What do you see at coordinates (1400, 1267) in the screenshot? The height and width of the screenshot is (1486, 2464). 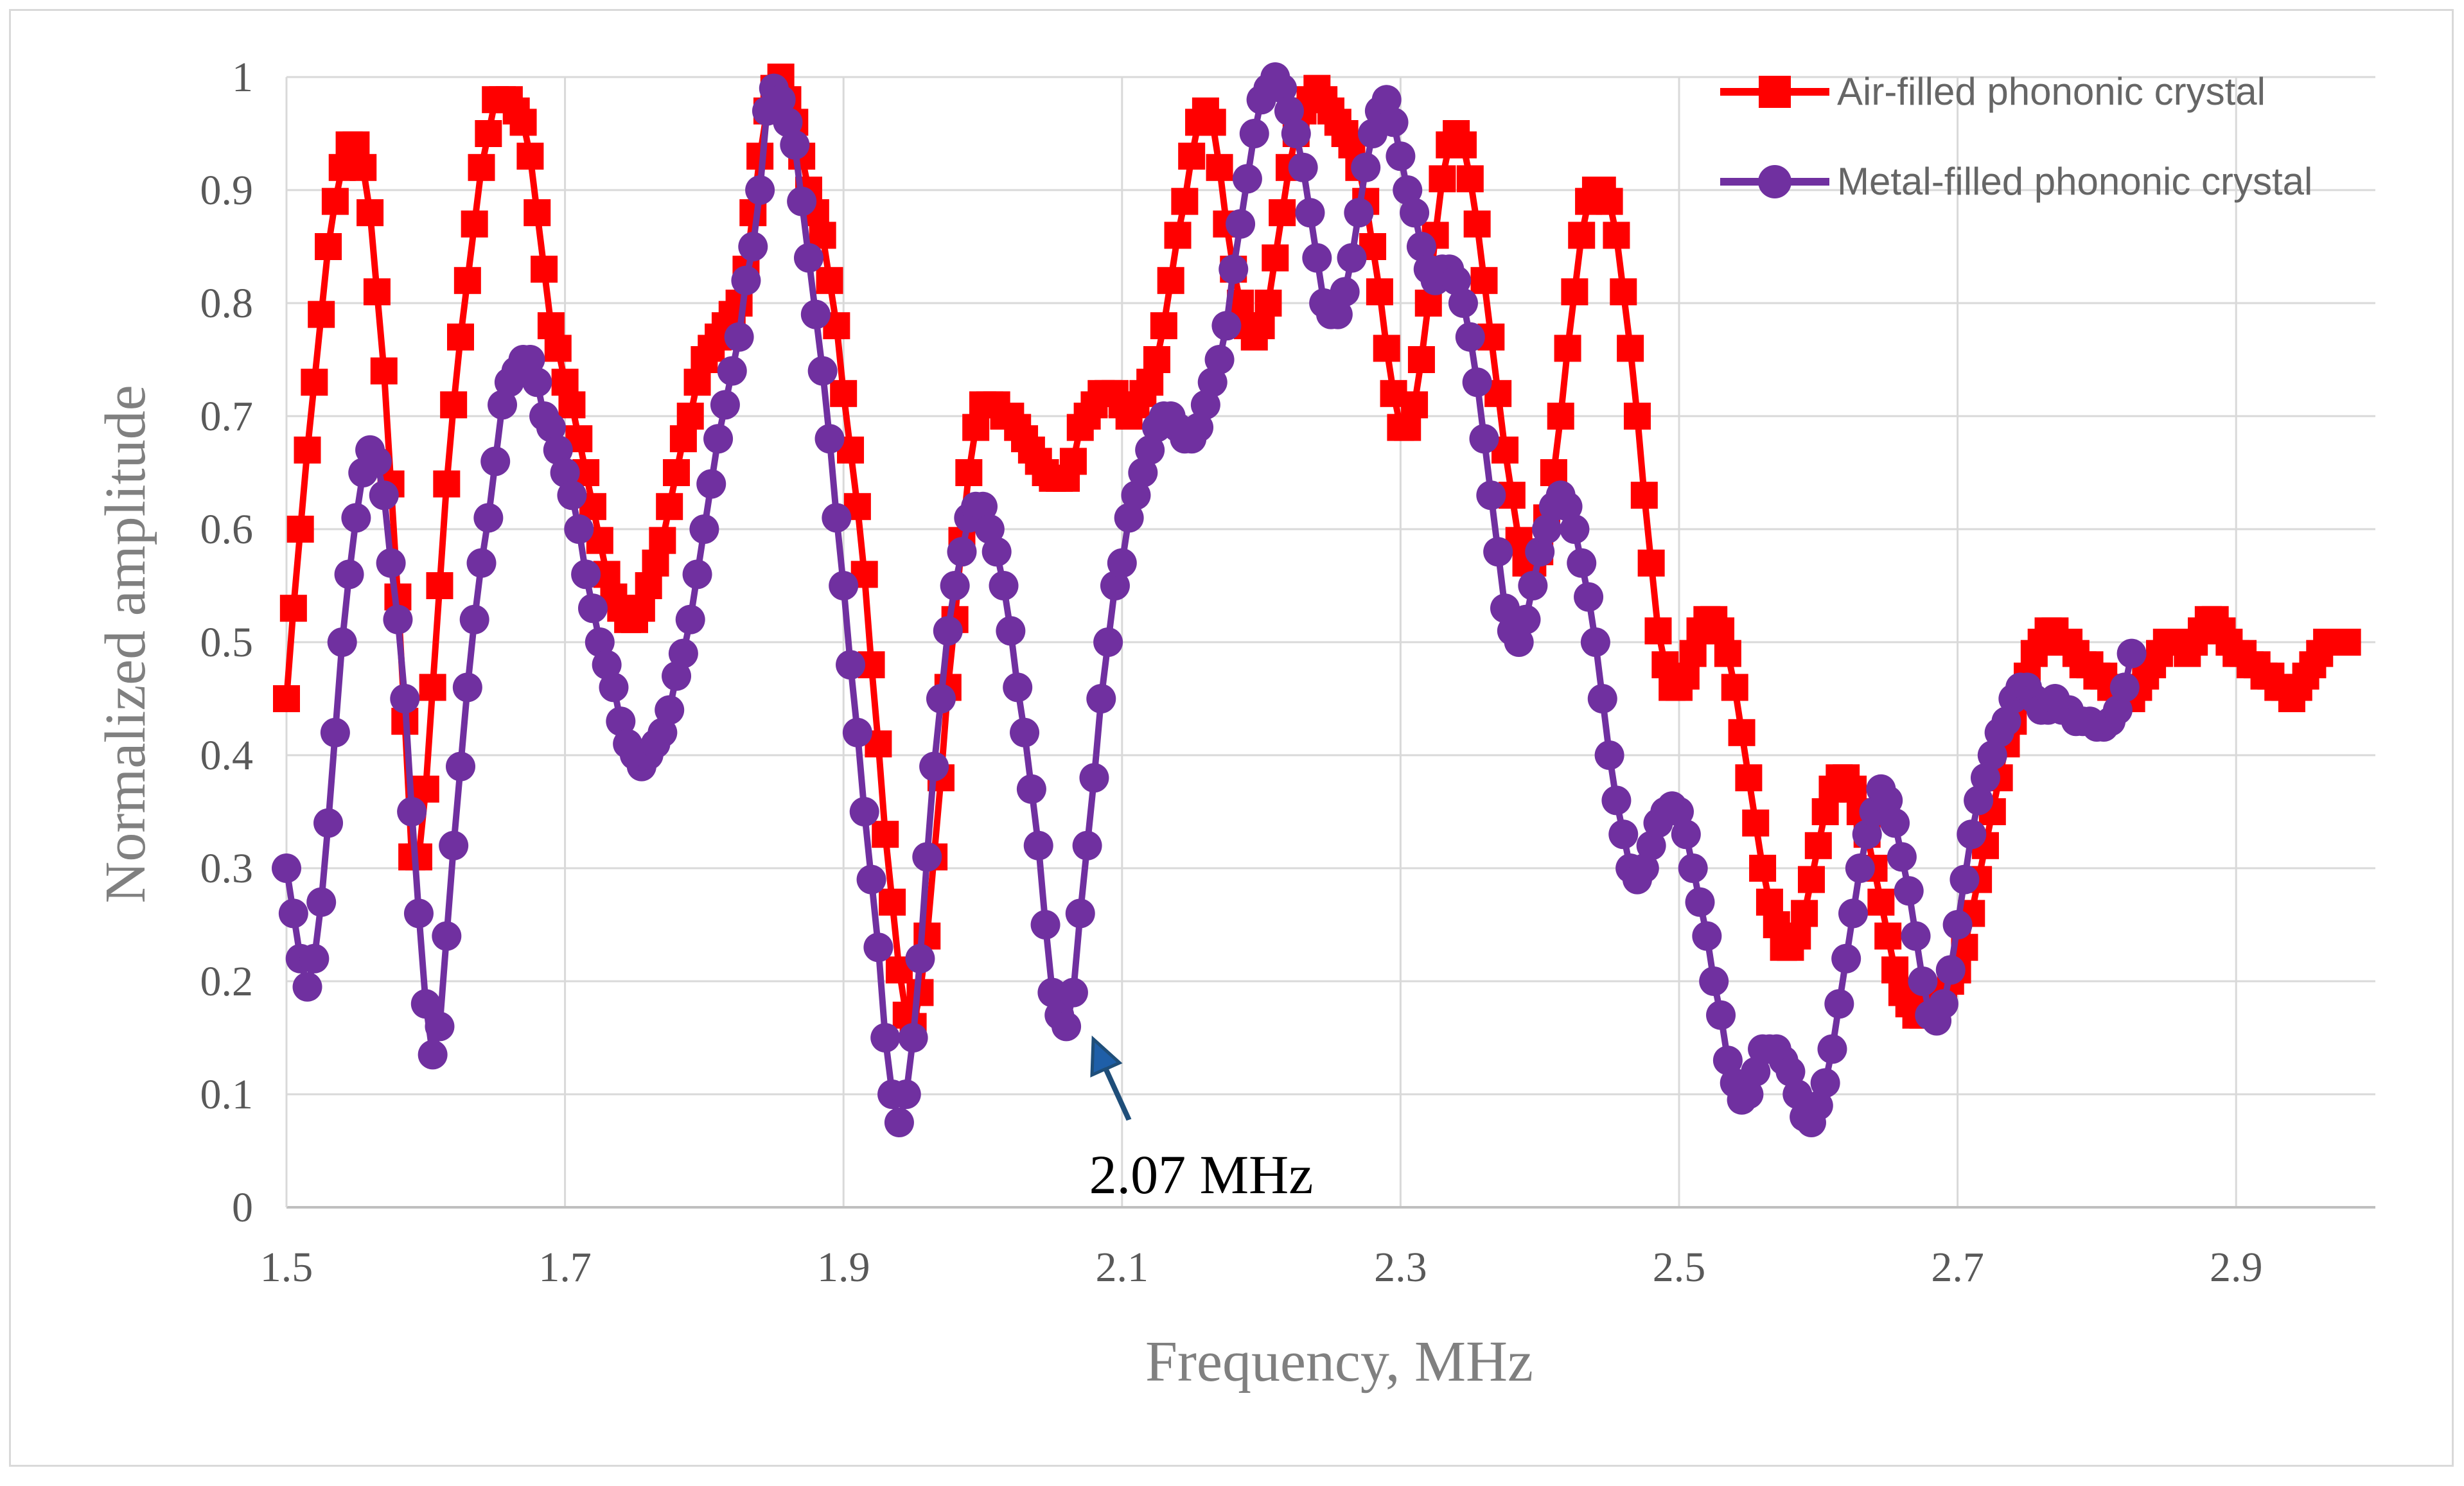 I see `x-tick-label-2-3: 2.3` at bounding box center [1400, 1267].